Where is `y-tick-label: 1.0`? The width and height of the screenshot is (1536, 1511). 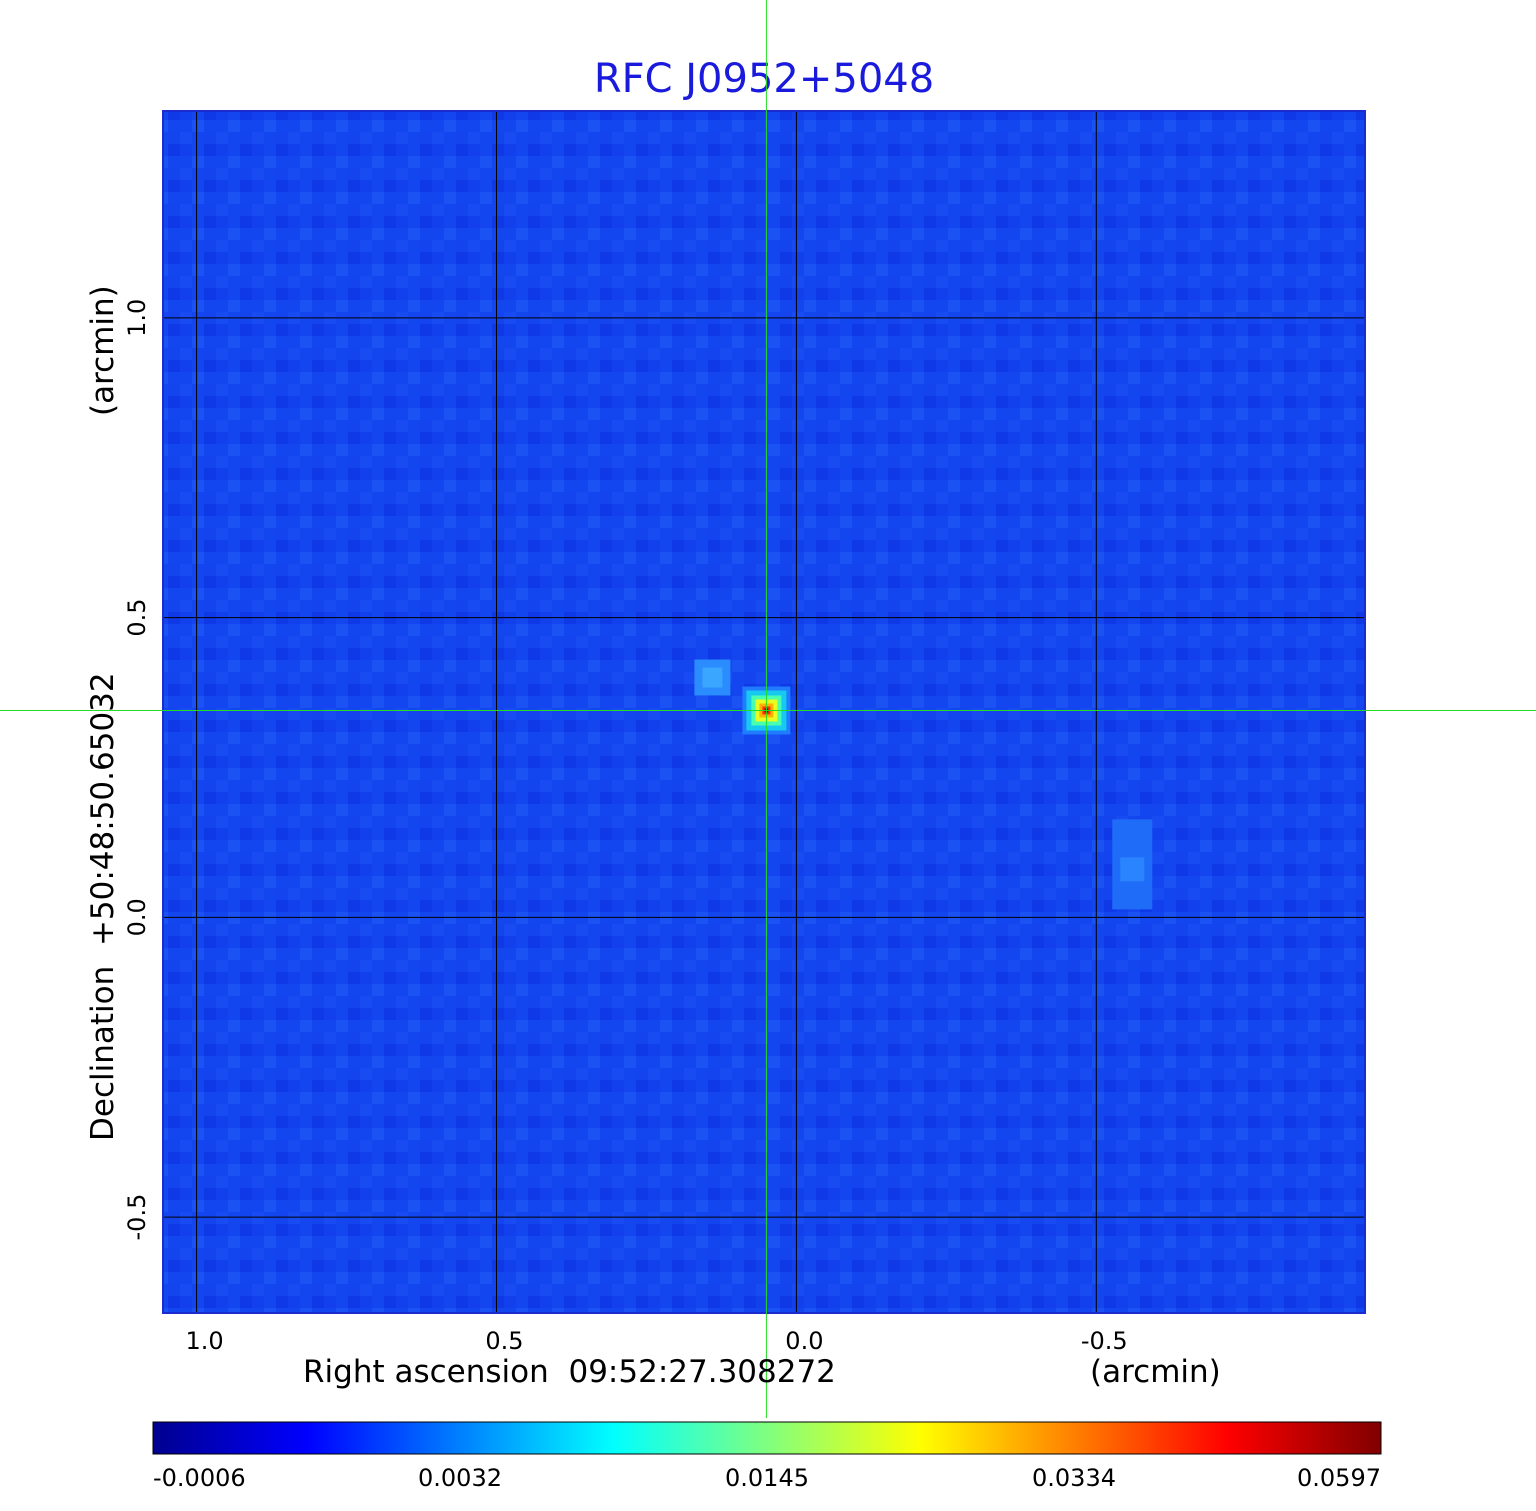 y-tick-label: 1.0 is located at coordinates (137, 318).